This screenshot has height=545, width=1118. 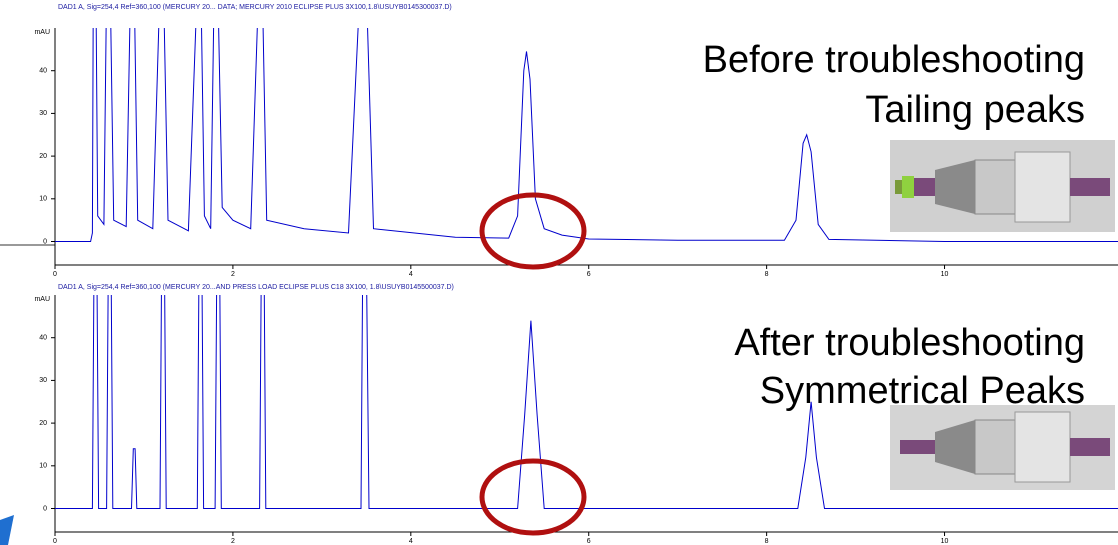 What do you see at coordinates (909, 343) in the screenshot?
I see `annotation: After troubleshooting` at bounding box center [909, 343].